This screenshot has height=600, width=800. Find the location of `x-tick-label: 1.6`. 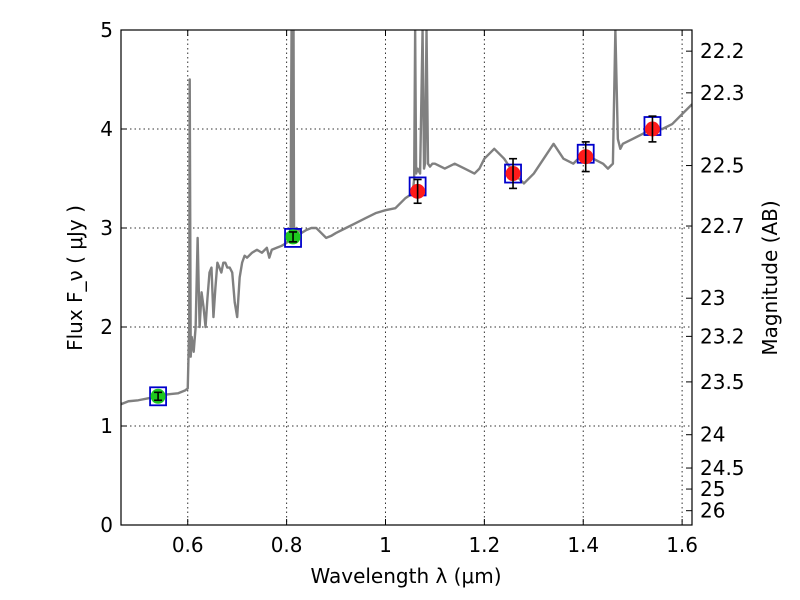

x-tick-label: 1.6 is located at coordinates (682, 545).